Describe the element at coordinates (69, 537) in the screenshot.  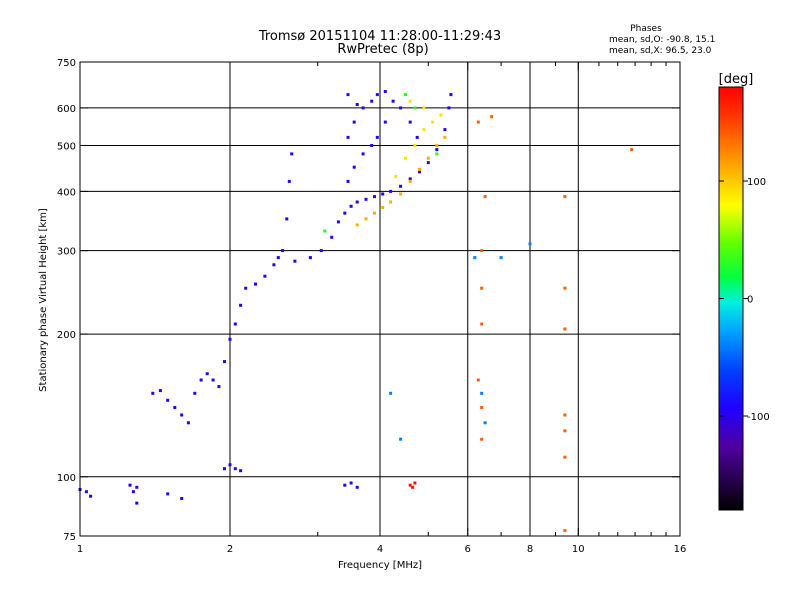
I see `y-tick-label: 75` at that location.